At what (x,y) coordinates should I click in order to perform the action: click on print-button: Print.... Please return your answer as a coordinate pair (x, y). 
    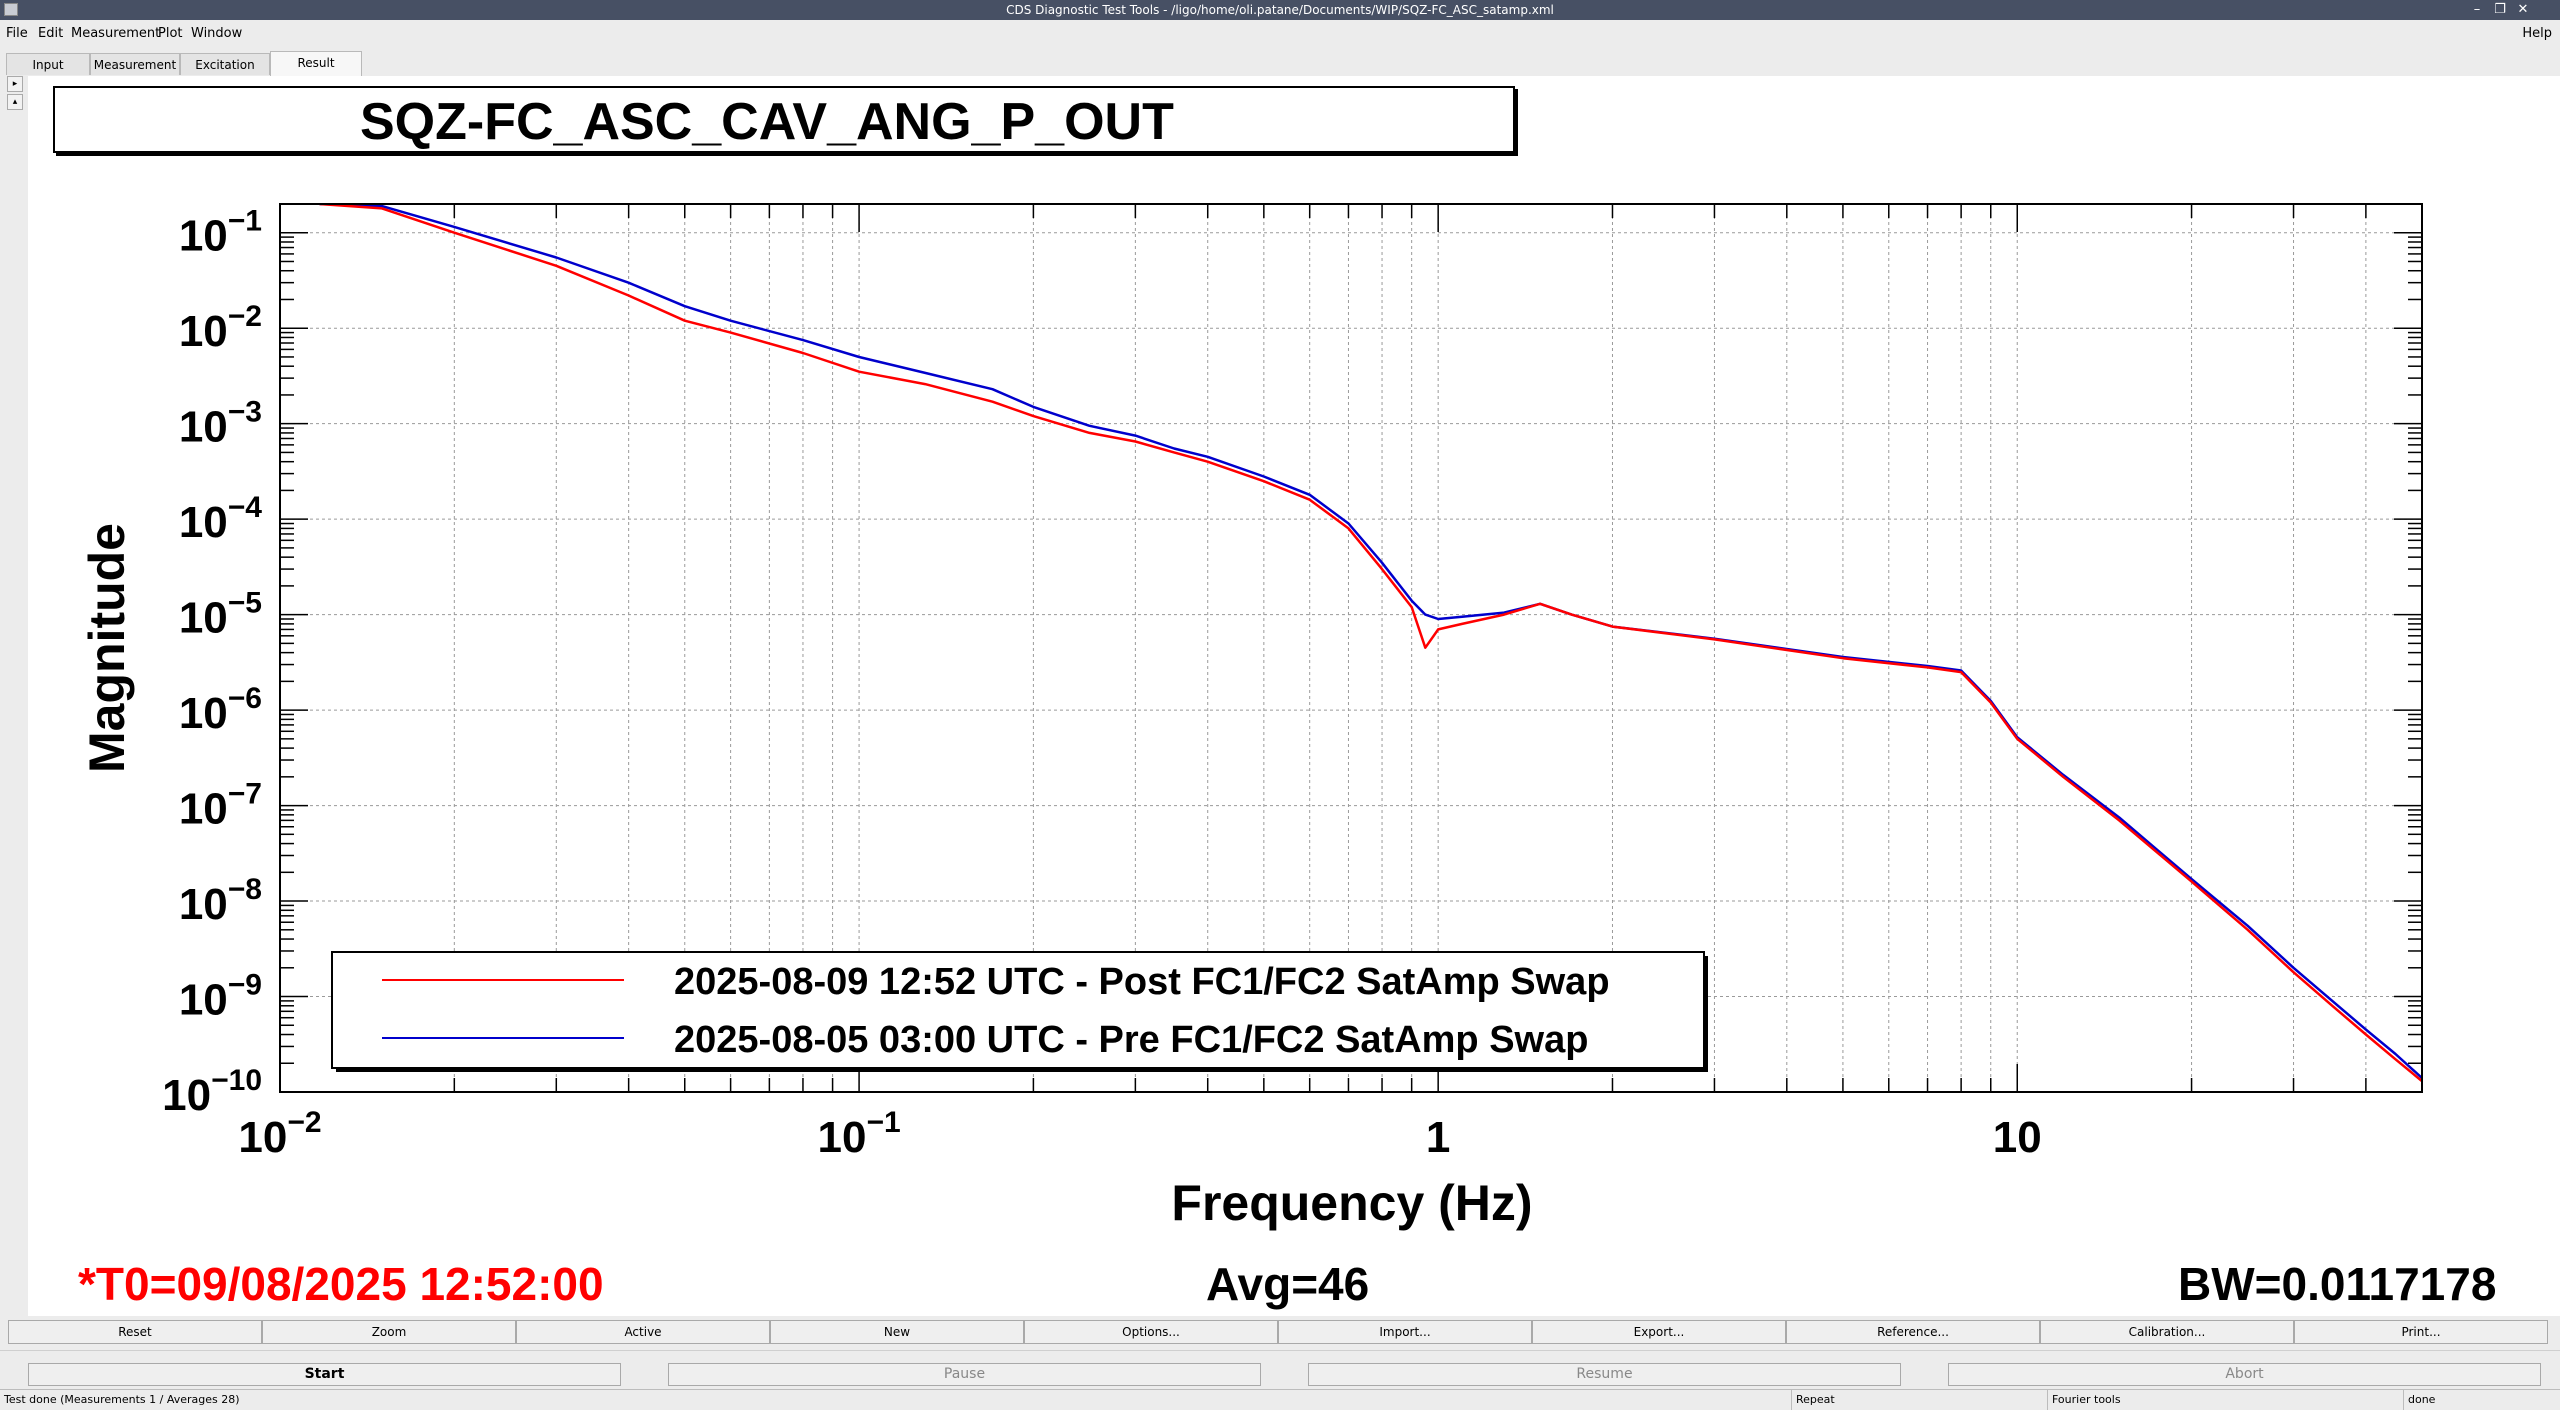
    Looking at the image, I should click on (2421, 1332).